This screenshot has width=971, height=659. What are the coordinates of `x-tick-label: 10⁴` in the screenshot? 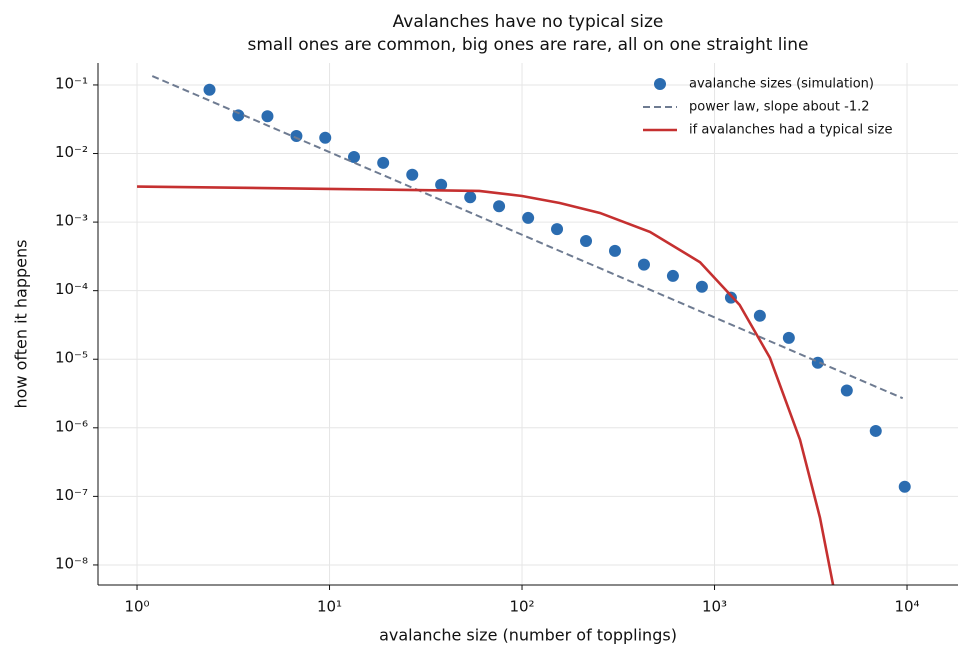 It's located at (906, 607).